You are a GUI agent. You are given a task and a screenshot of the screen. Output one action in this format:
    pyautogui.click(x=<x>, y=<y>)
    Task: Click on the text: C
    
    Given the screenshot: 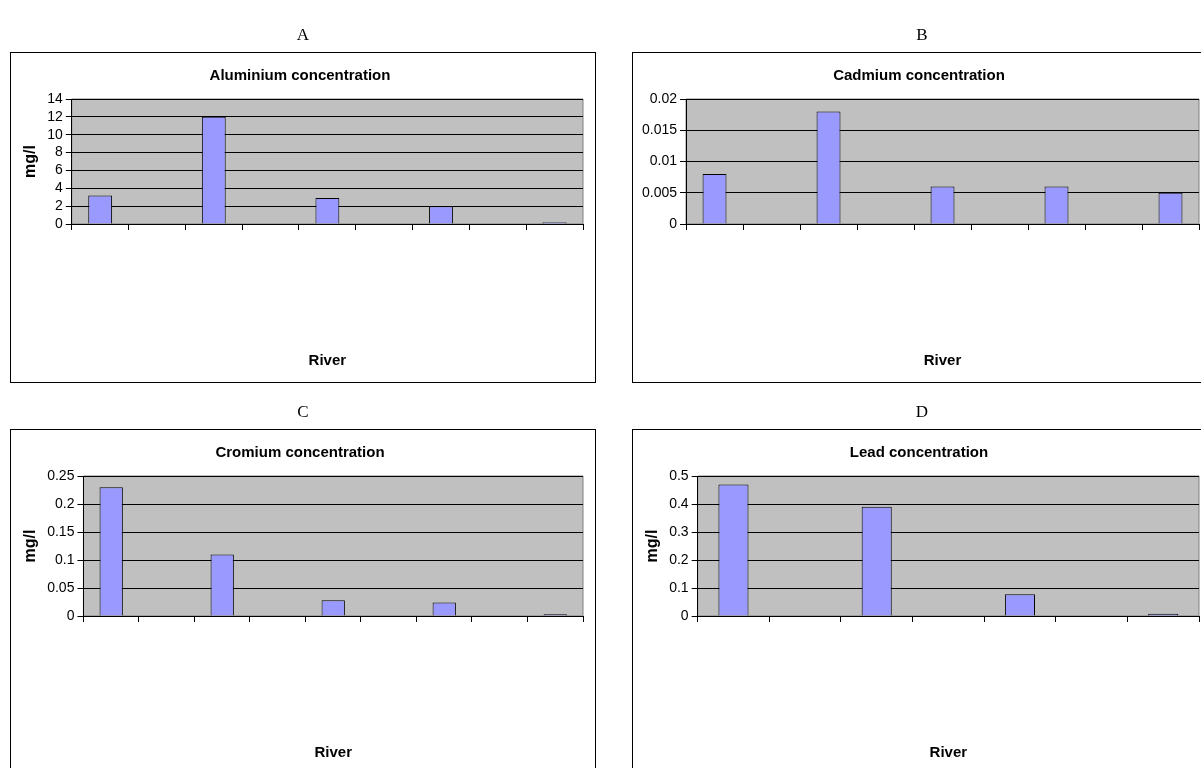 What is the action you would take?
    pyautogui.click(x=303, y=412)
    